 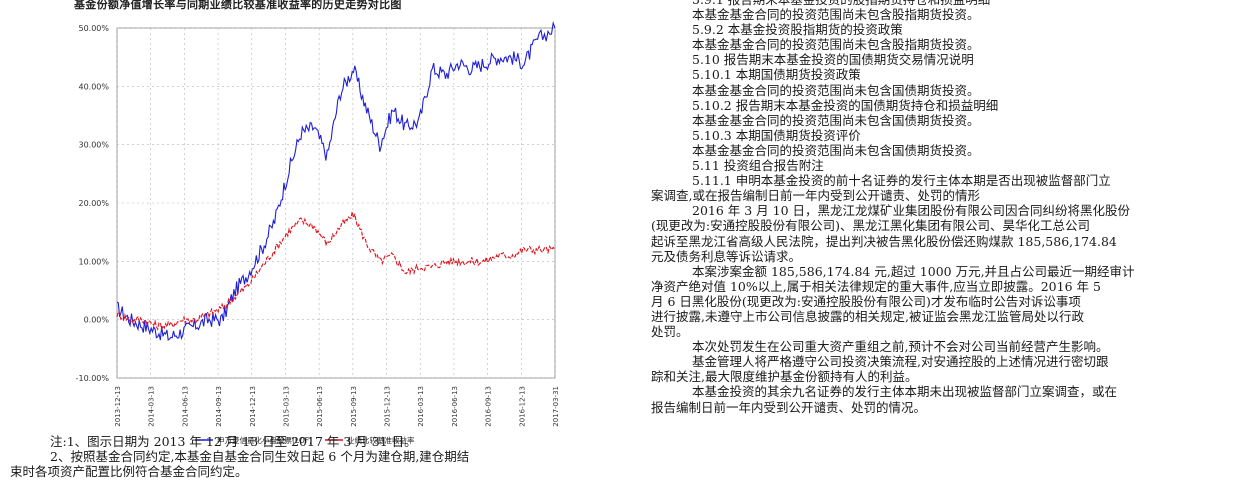 What do you see at coordinates (870, 226) in the screenshot?
I see `report-line: (现更改为:安通控股股份有限公司)、黑龙江黑化集团有限公司、昊华化工总公司` at bounding box center [870, 226].